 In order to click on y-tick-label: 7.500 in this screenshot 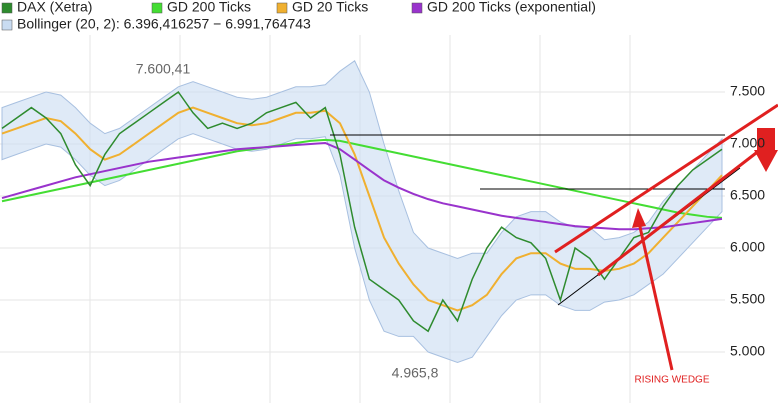, I will do `click(747, 91)`.